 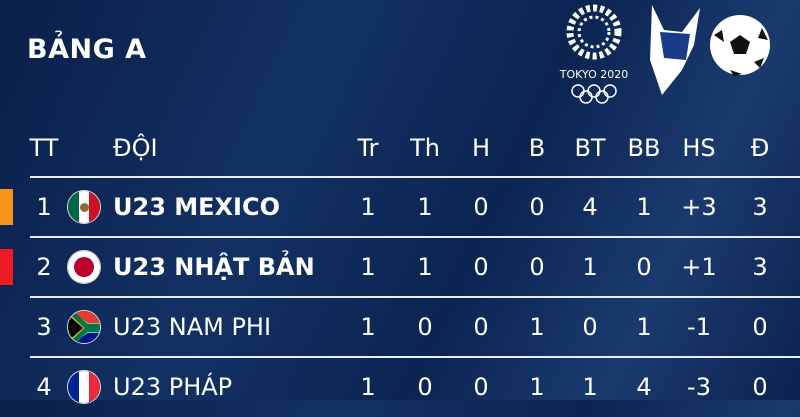 What do you see at coordinates (368, 148) in the screenshot?
I see `header-played: Tr` at bounding box center [368, 148].